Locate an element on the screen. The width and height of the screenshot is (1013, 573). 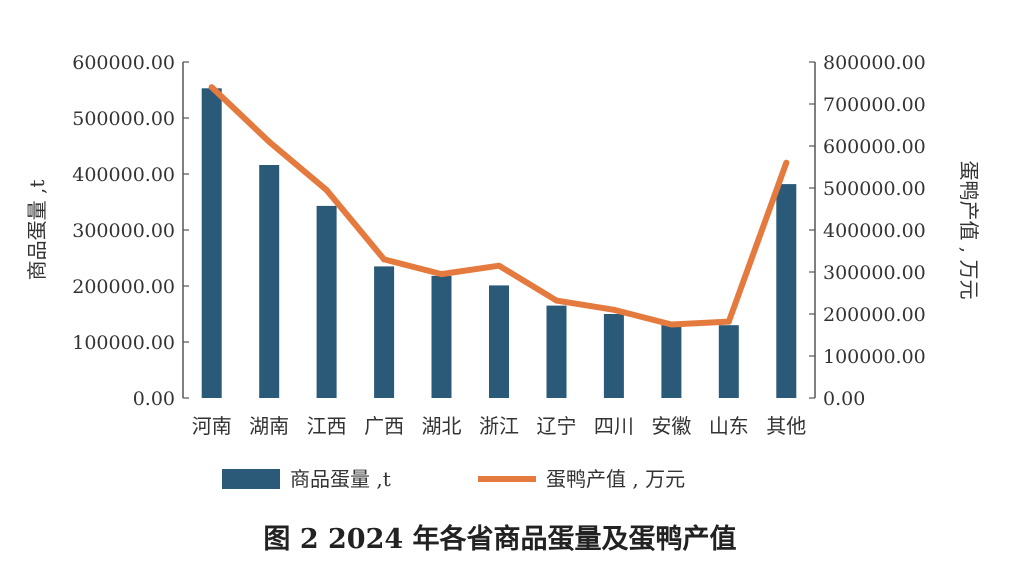
line-point-广西 is located at coordinates (384, 259).